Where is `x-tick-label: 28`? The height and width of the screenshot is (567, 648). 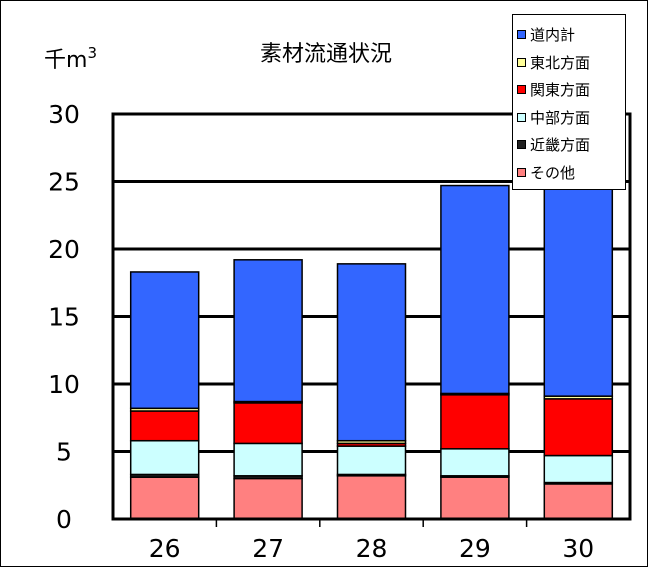 x-tick-label: 28 is located at coordinates (372, 548).